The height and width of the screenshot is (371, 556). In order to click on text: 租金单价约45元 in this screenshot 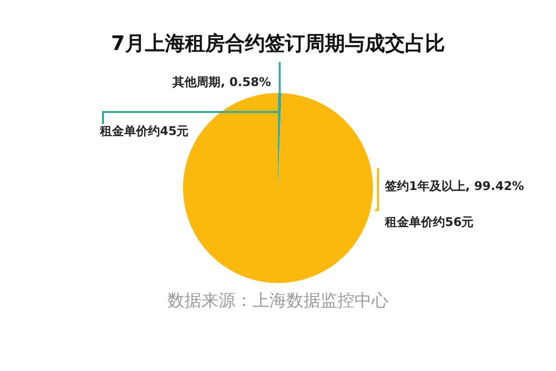, I will do `click(144, 131)`.